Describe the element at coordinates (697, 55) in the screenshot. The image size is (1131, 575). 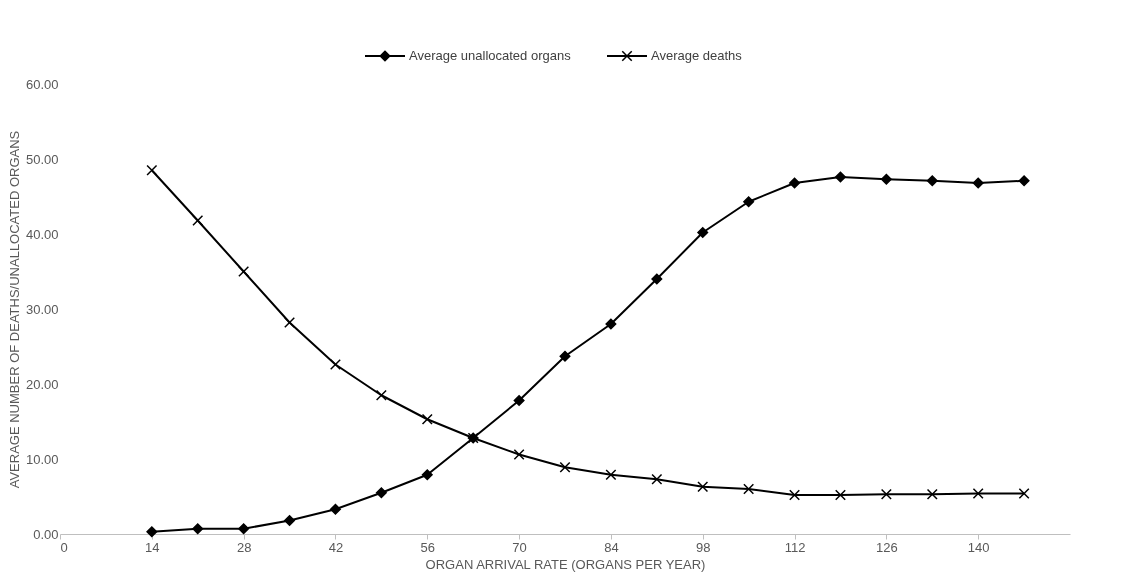
I see `legend-label: Average deaths` at that location.